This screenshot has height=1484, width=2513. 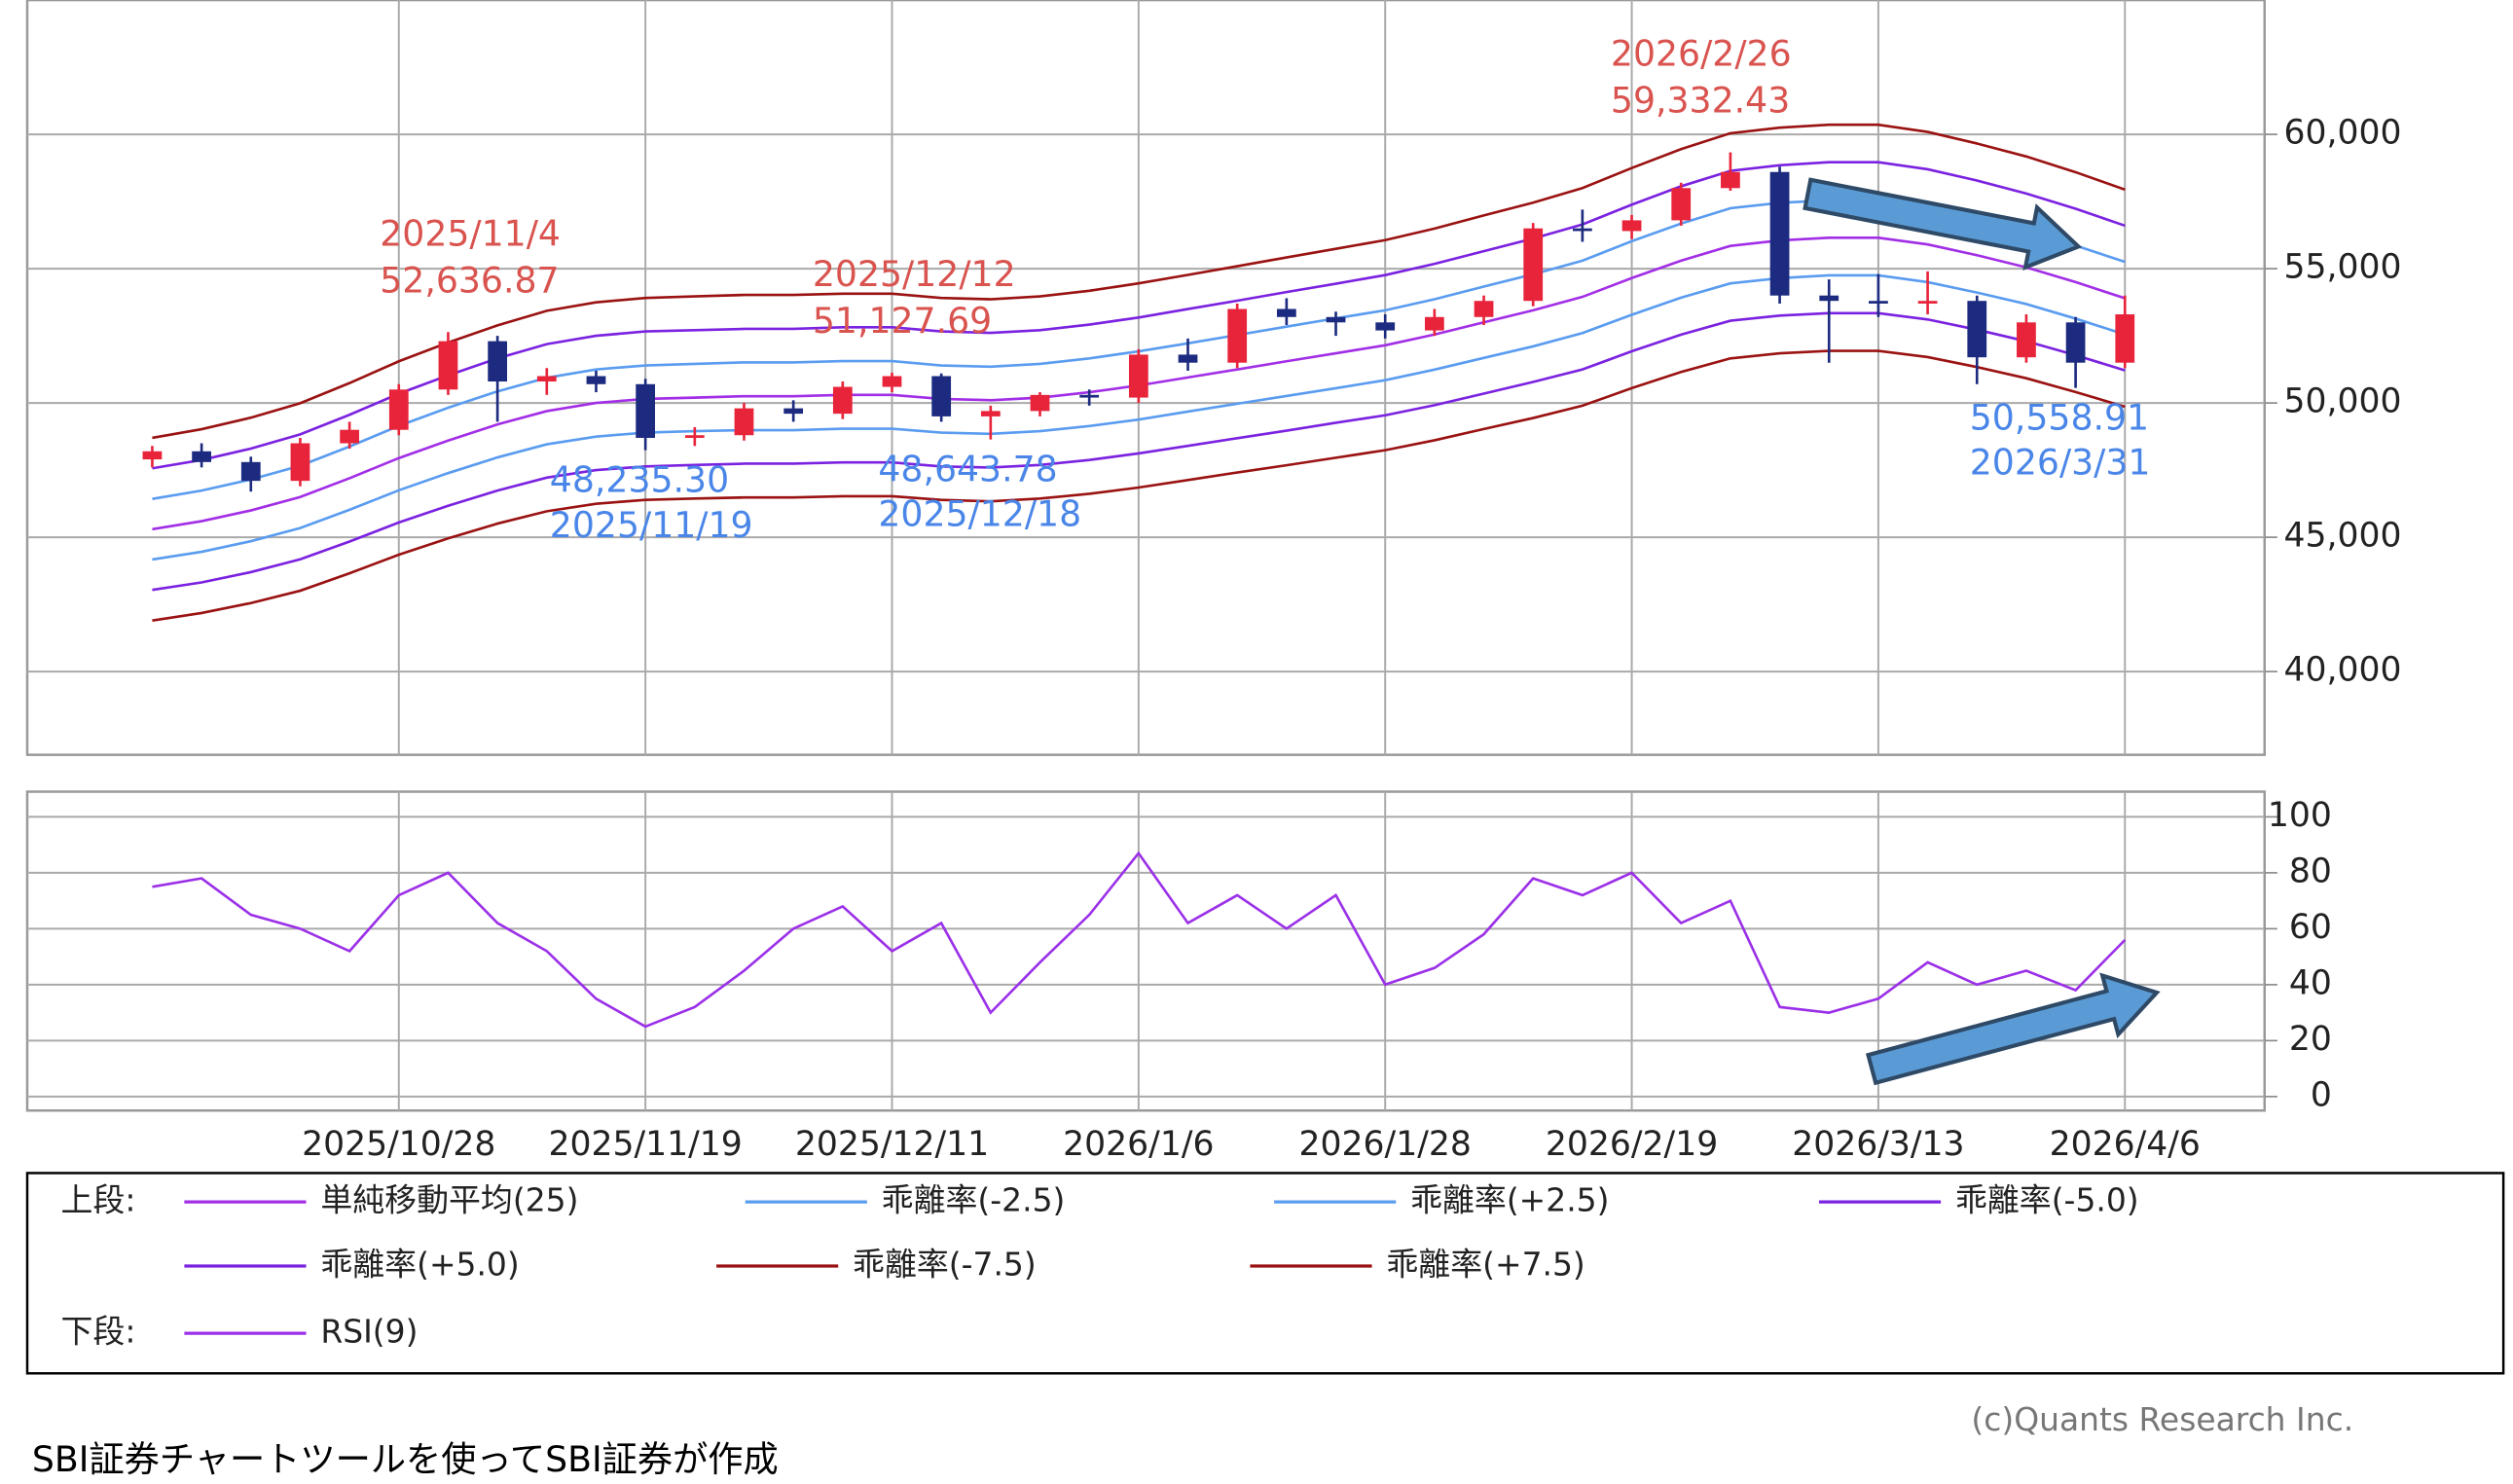 What do you see at coordinates (2310, 871) in the screenshot?
I see `y-tick-label: 80` at bounding box center [2310, 871].